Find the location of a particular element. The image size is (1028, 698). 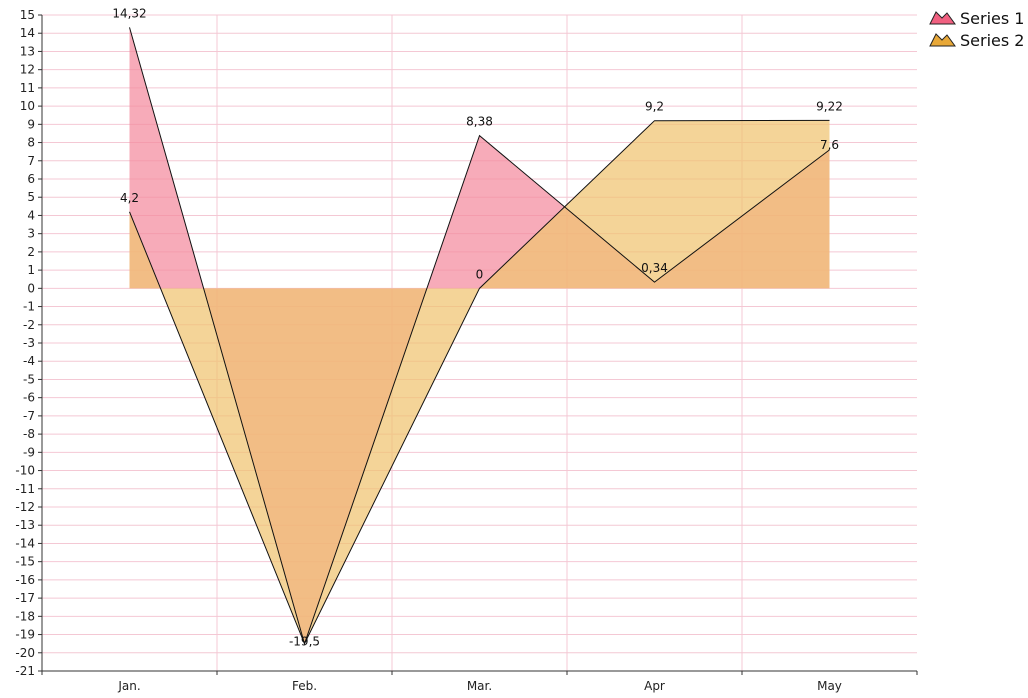

x-tick-label: May is located at coordinates (829, 686).